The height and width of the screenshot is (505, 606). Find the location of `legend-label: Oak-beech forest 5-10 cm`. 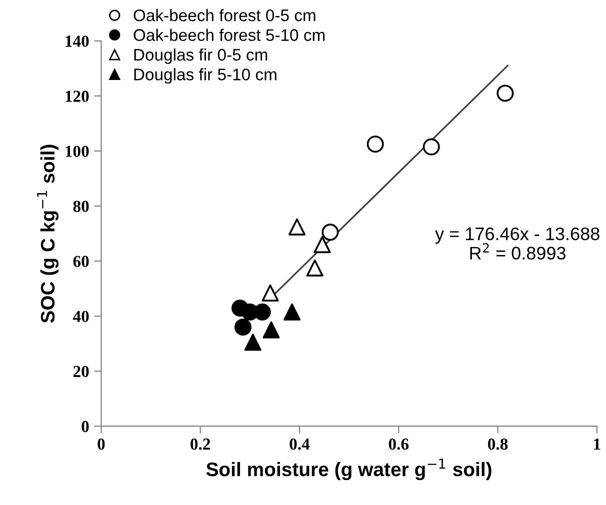

legend-label: Oak-beech forest 5-10 cm is located at coordinates (229, 34).